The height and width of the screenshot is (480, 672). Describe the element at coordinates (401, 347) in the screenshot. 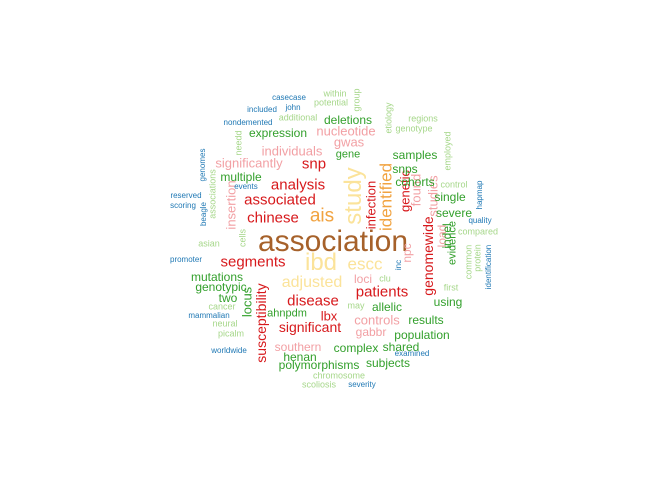

I see `word-shared: shared` at that location.